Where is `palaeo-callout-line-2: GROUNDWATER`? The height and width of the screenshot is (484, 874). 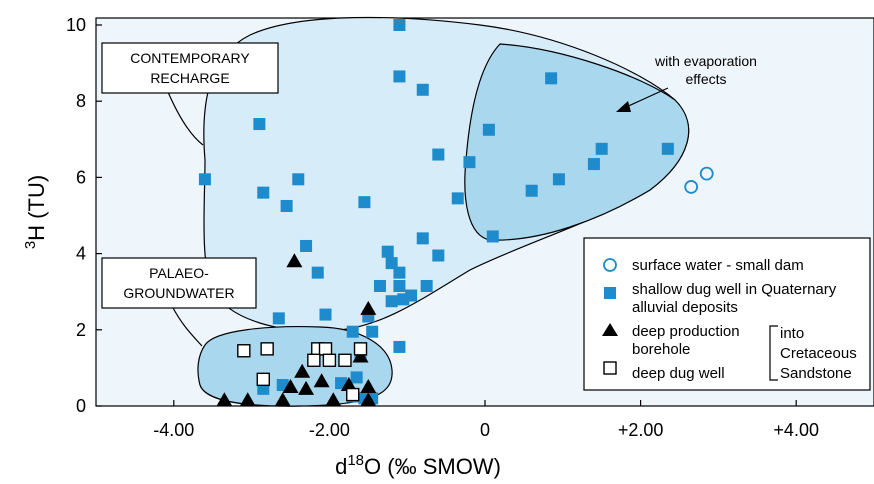 palaeo-callout-line-2: GROUNDWATER is located at coordinates (178, 293).